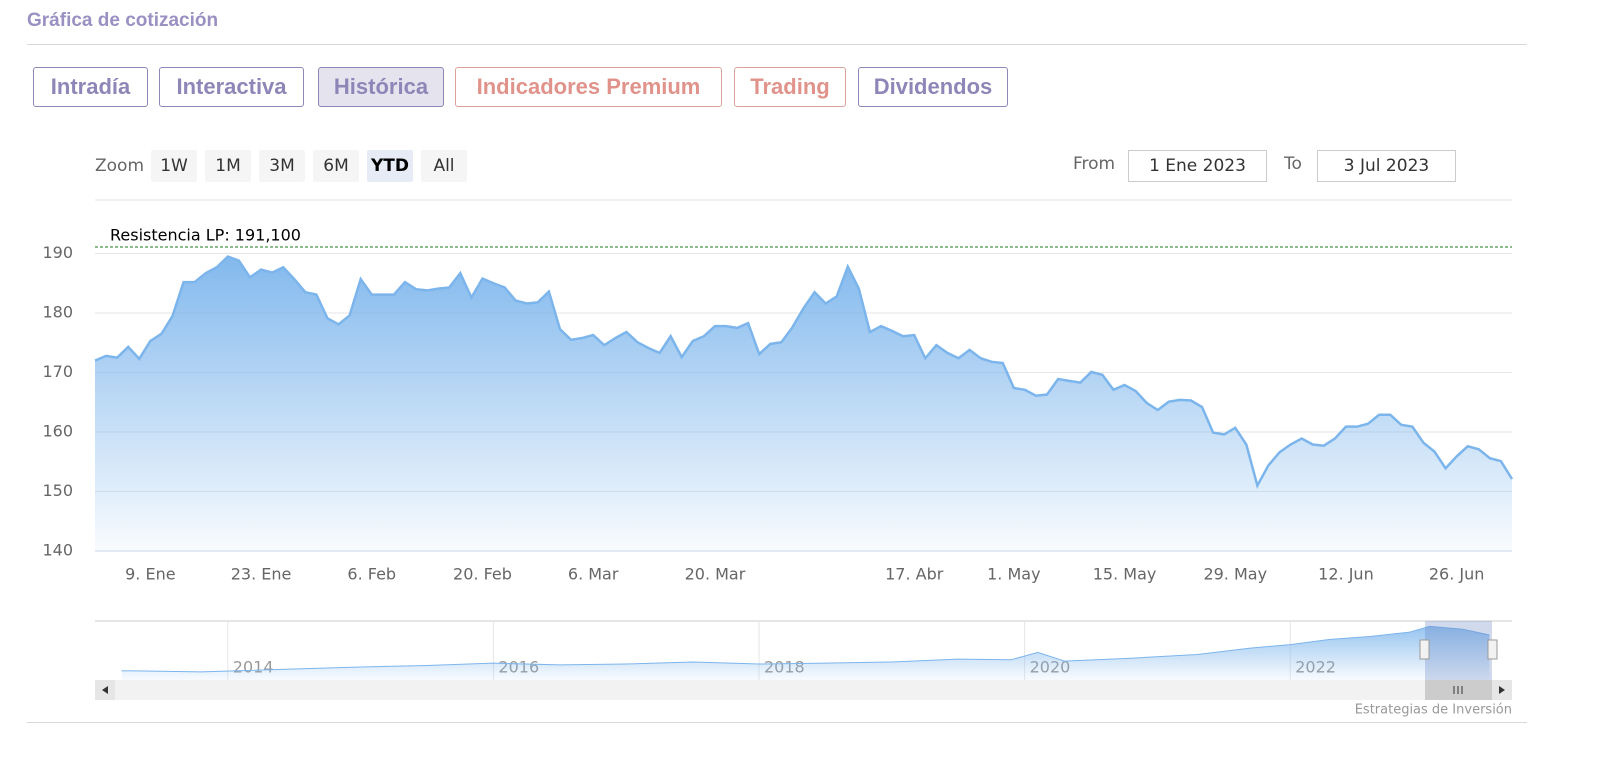 This screenshot has height=761, width=1605. Describe the element at coordinates (482, 574) in the screenshot. I see `x-tick-label: 20. Feb` at that location.